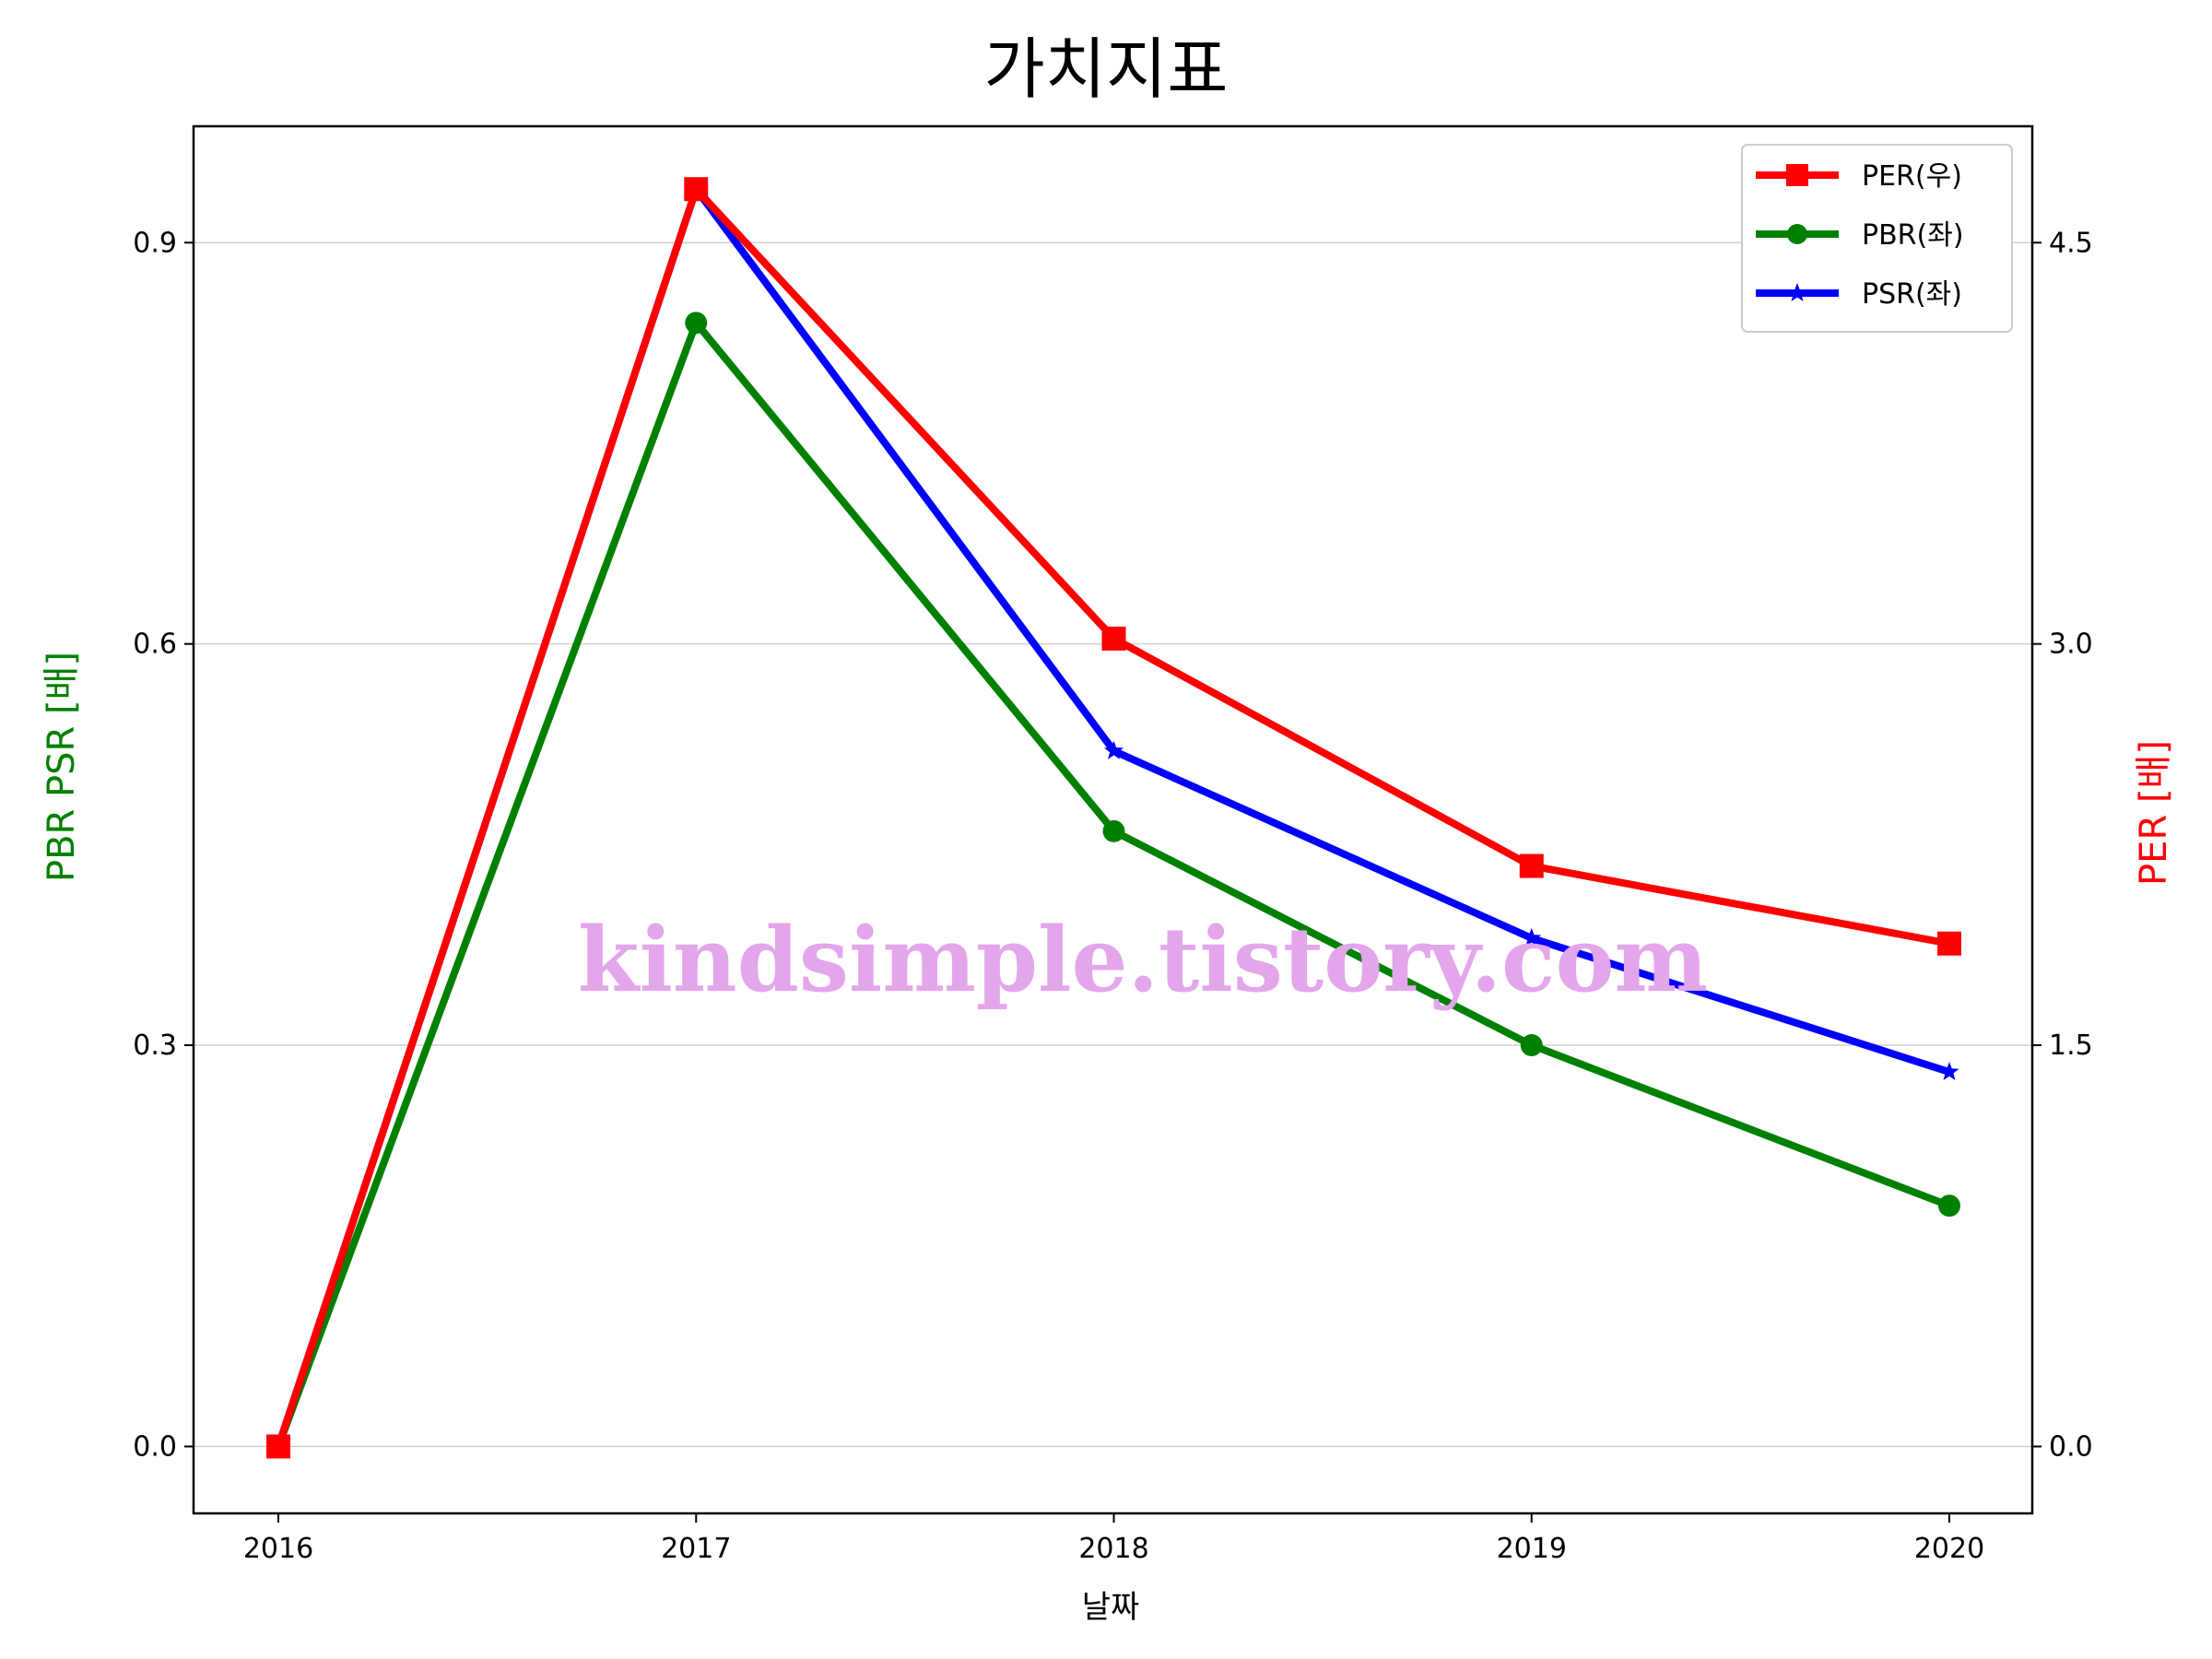  What do you see at coordinates (155, 1046) in the screenshot?
I see `left-y-tick-label: 0.3` at bounding box center [155, 1046].